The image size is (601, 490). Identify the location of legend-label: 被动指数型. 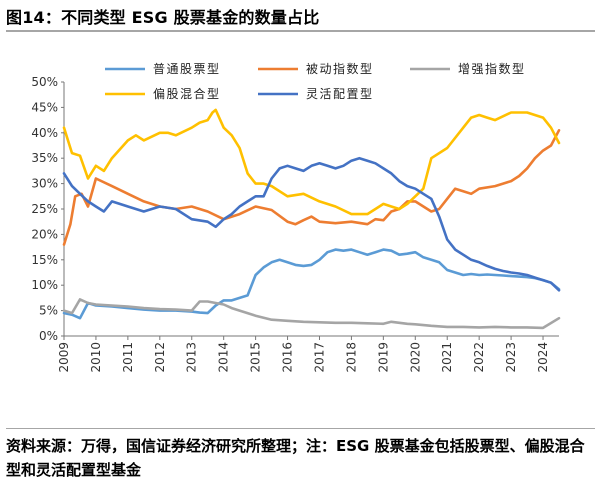
(340, 68).